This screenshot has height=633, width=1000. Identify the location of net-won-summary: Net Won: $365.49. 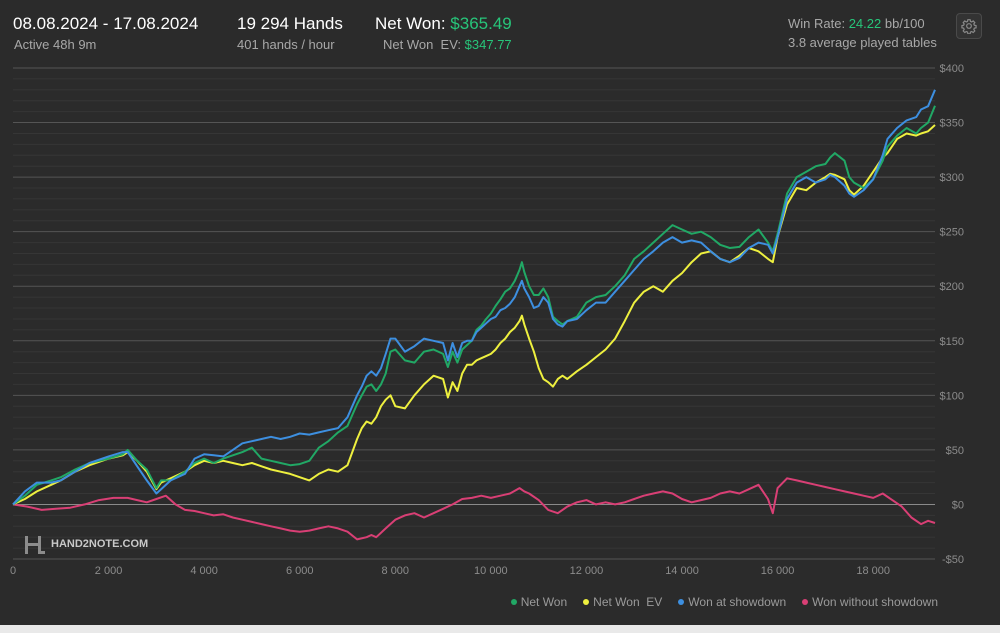
(443, 24).